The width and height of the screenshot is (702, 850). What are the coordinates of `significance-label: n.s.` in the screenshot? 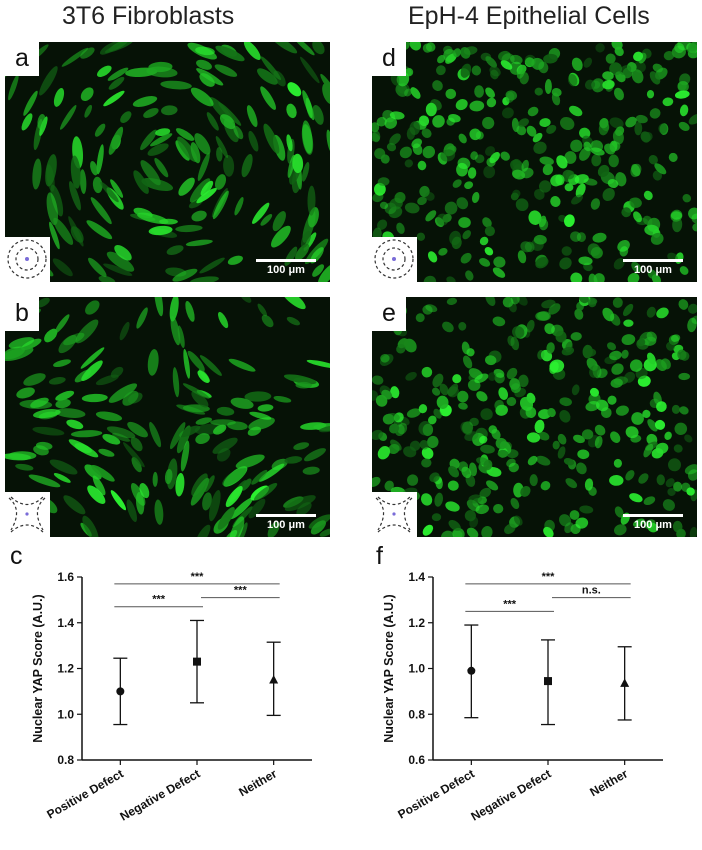 It's located at (591, 591).